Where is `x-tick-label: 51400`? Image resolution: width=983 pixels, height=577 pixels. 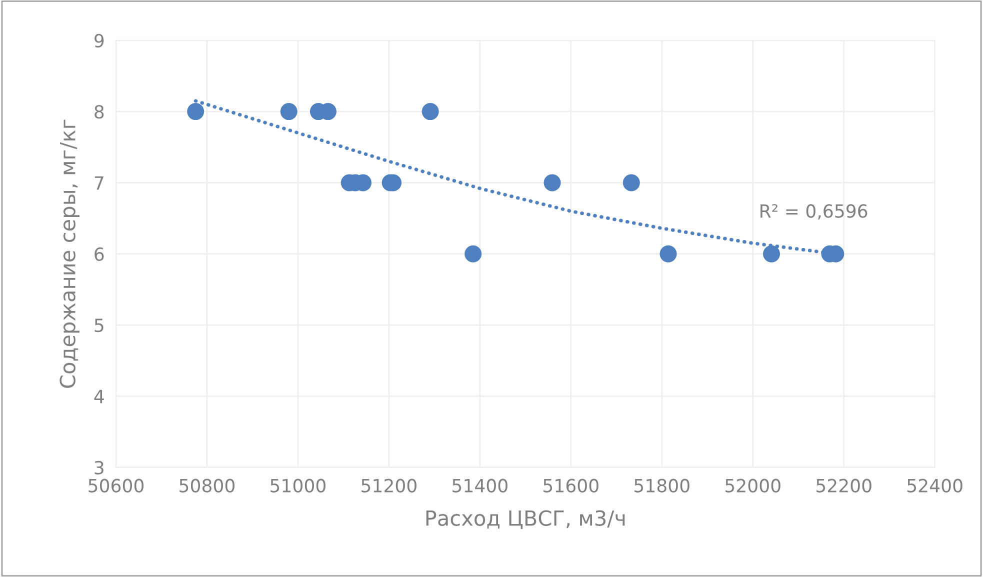
x-tick-label: 51400 is located at coordinates (480, 485).